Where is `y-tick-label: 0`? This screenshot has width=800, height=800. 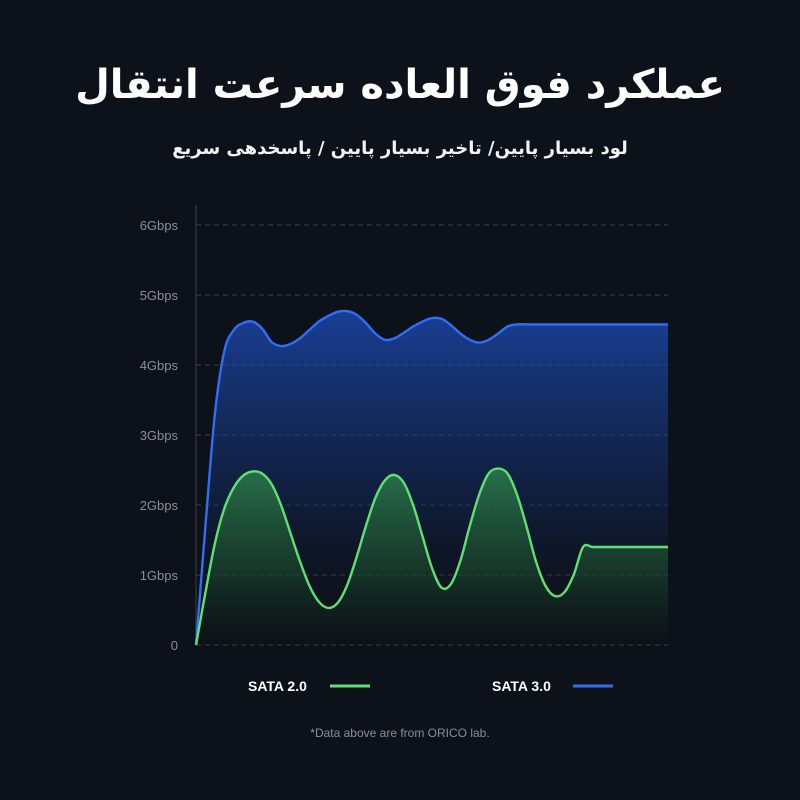 y-tick-label: 0 is located at coordinates (174, 645).